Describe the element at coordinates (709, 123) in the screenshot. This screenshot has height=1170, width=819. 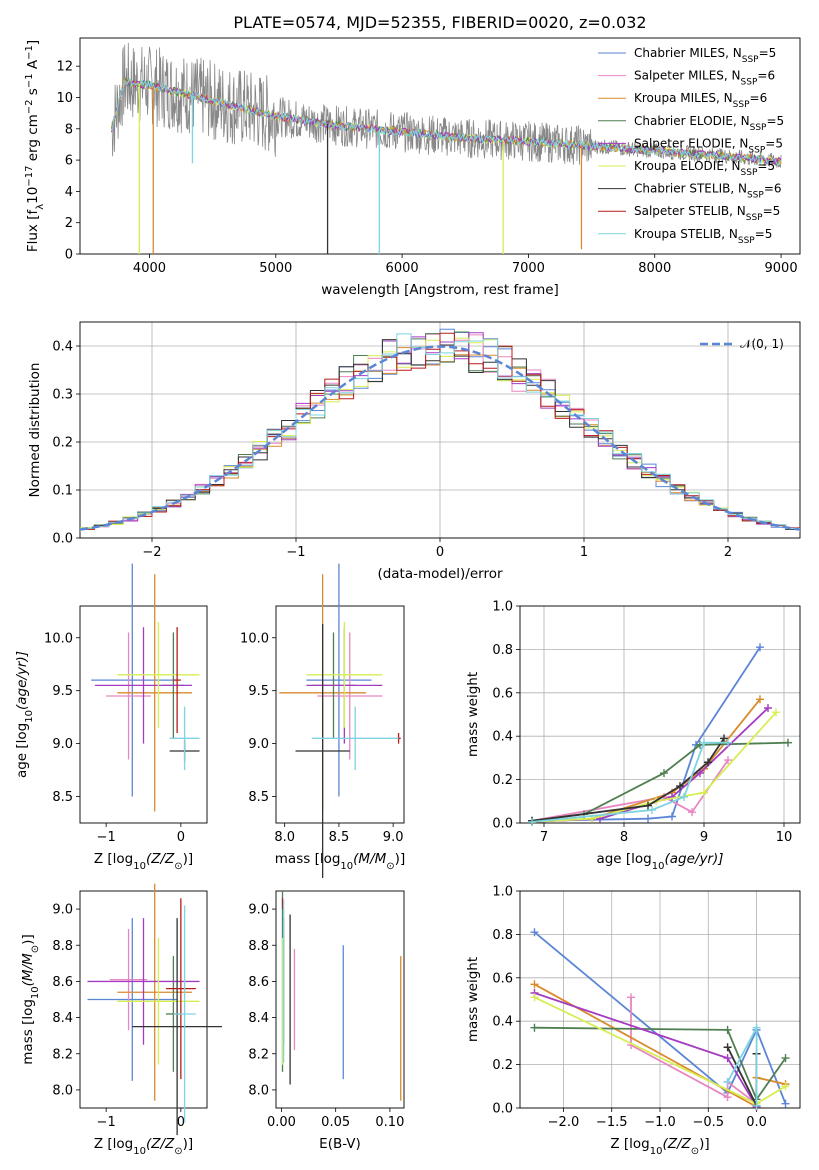
I see `legend-label: Chabrier ELODIE, NSSP=5` at that location.